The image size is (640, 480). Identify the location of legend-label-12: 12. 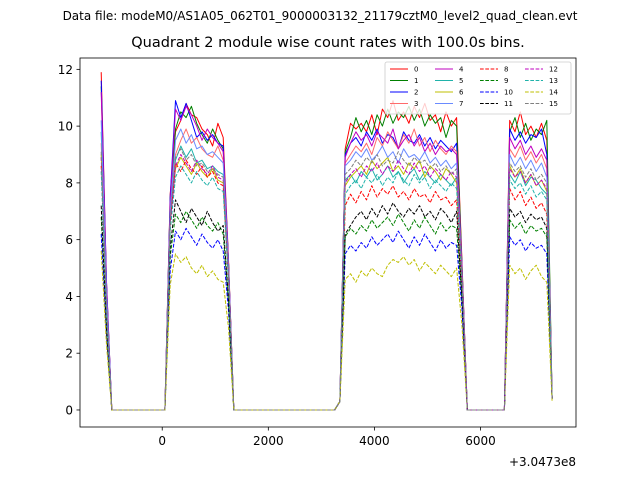
(553, 70).